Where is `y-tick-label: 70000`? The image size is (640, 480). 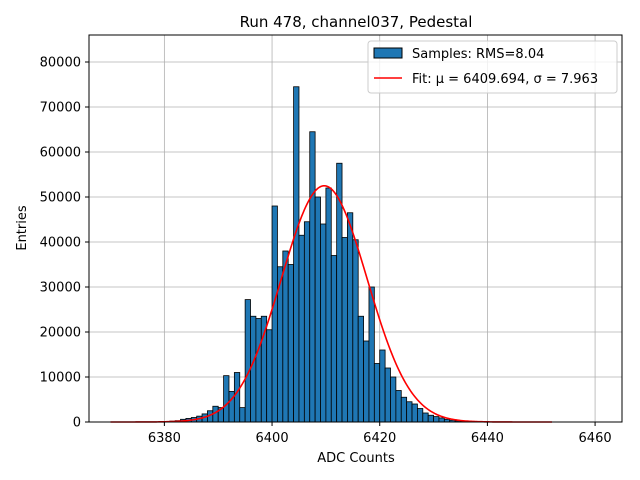
y-tick-label: 70000 is located at coordinates (60, 108).